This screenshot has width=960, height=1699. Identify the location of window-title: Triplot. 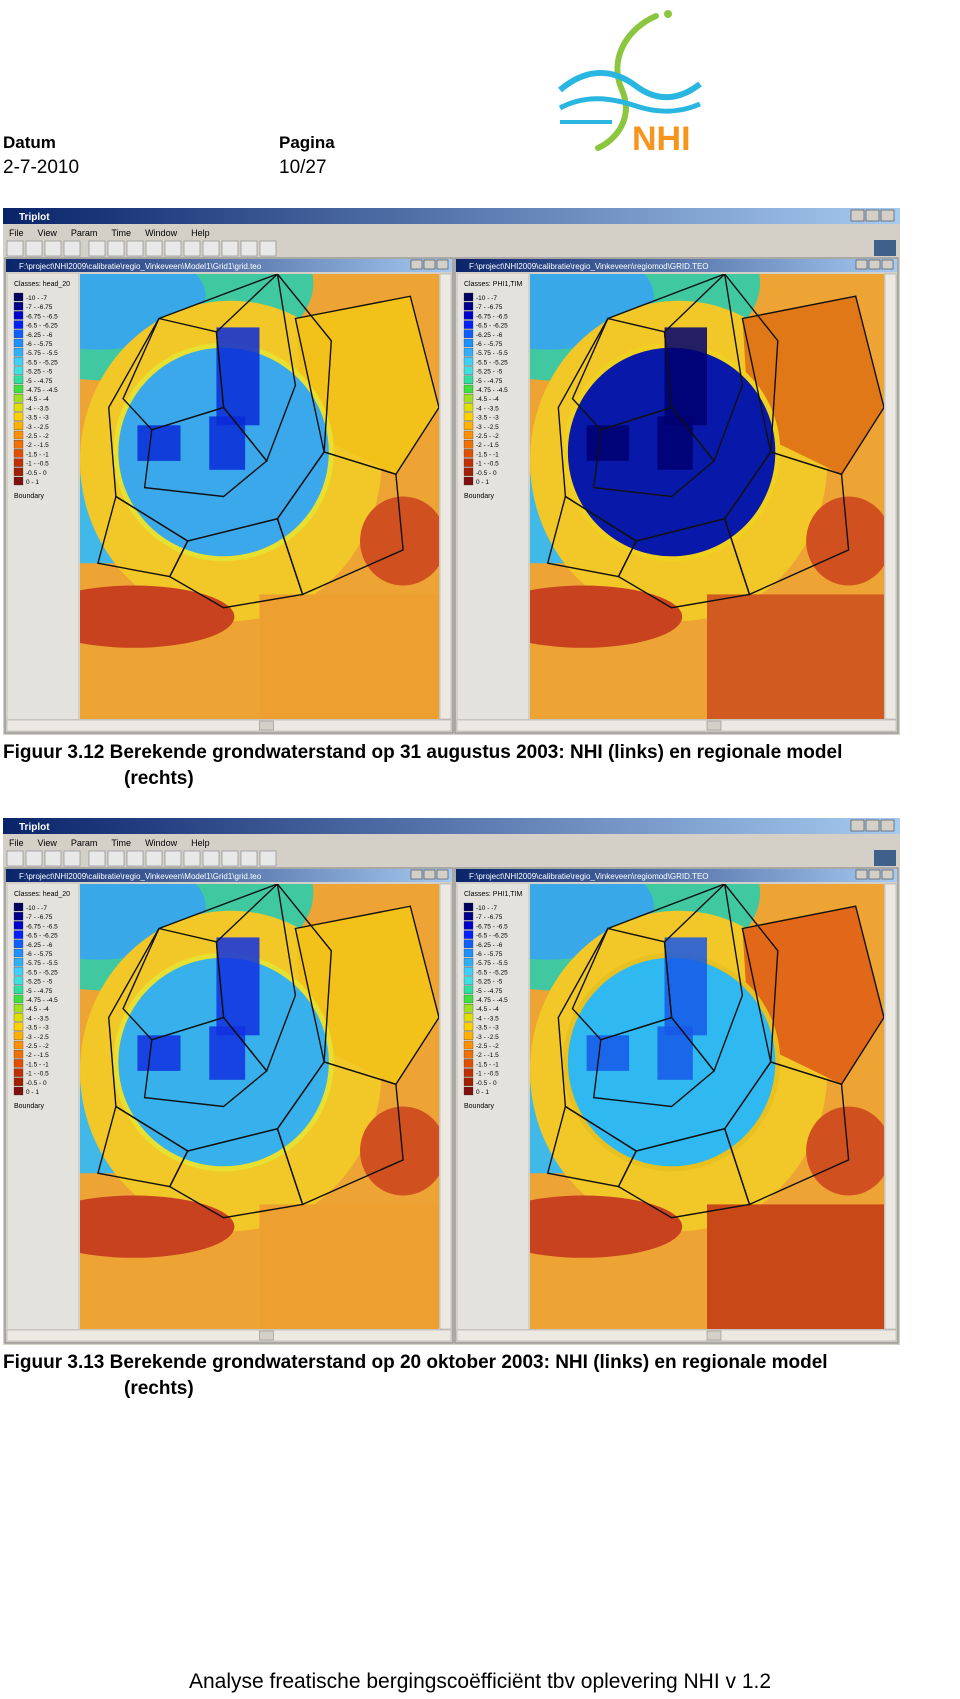
(34, 217).